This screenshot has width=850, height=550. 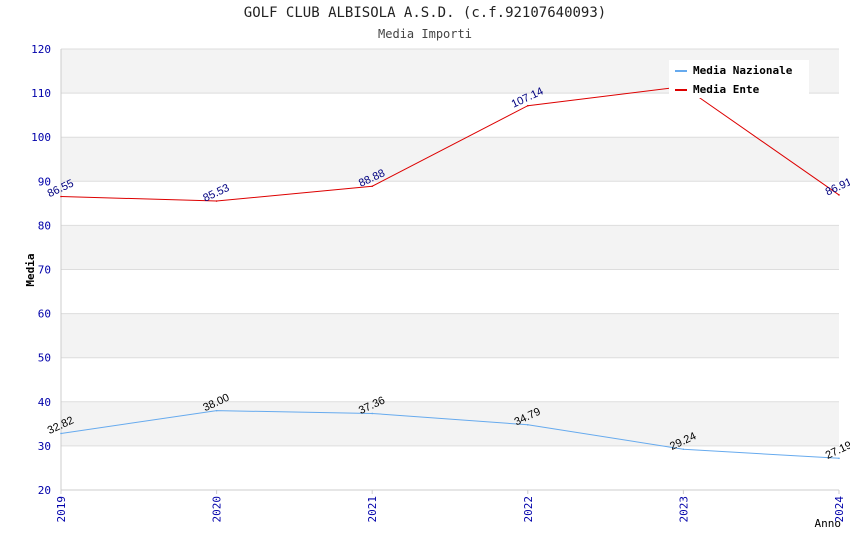 What do you see at coordinates (44, 225) in the screenshot?
I see `y-tick-label: 80` at bounding box center [44, 225].